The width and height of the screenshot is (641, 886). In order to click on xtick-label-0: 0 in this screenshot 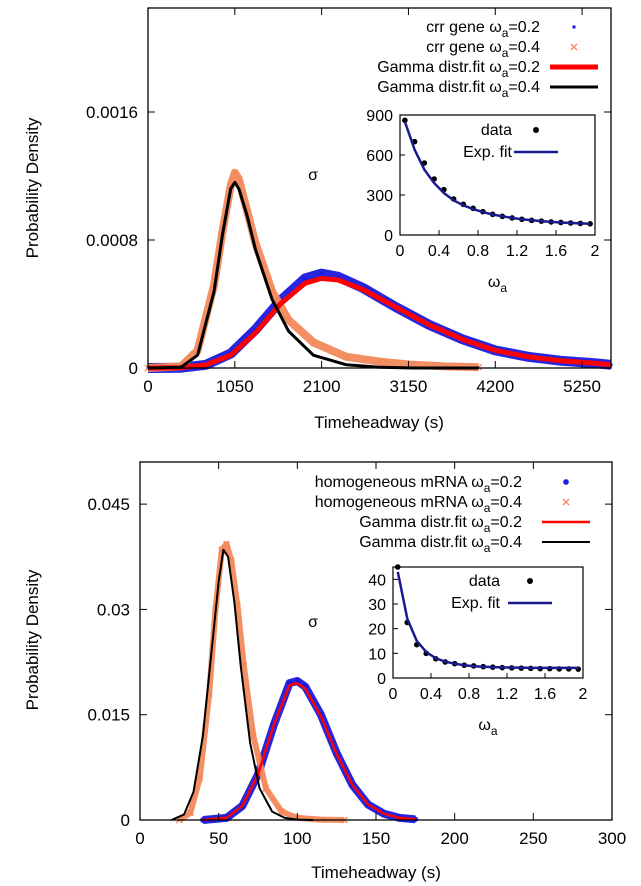, I will do `click(147, 386)`.